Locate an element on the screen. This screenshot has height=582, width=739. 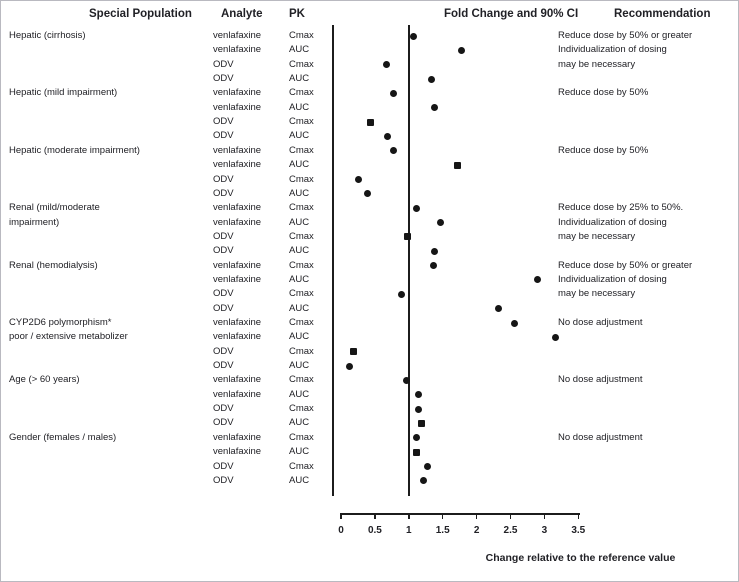
row-population-label: Age (> 60 years) is located at coordinates (44, 380).